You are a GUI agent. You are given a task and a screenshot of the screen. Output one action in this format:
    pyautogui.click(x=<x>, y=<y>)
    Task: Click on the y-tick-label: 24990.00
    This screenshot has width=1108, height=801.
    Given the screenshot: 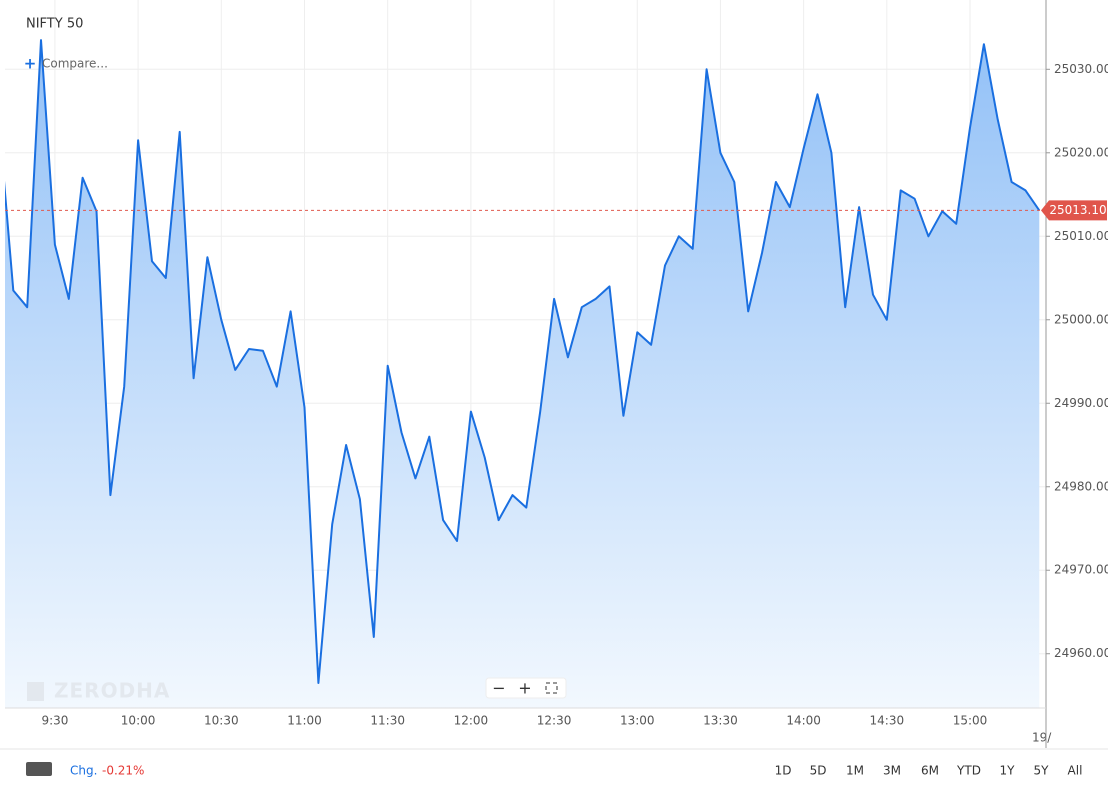 What is the action you would take?
    pyautogui.click(x=1081, y=403)
    